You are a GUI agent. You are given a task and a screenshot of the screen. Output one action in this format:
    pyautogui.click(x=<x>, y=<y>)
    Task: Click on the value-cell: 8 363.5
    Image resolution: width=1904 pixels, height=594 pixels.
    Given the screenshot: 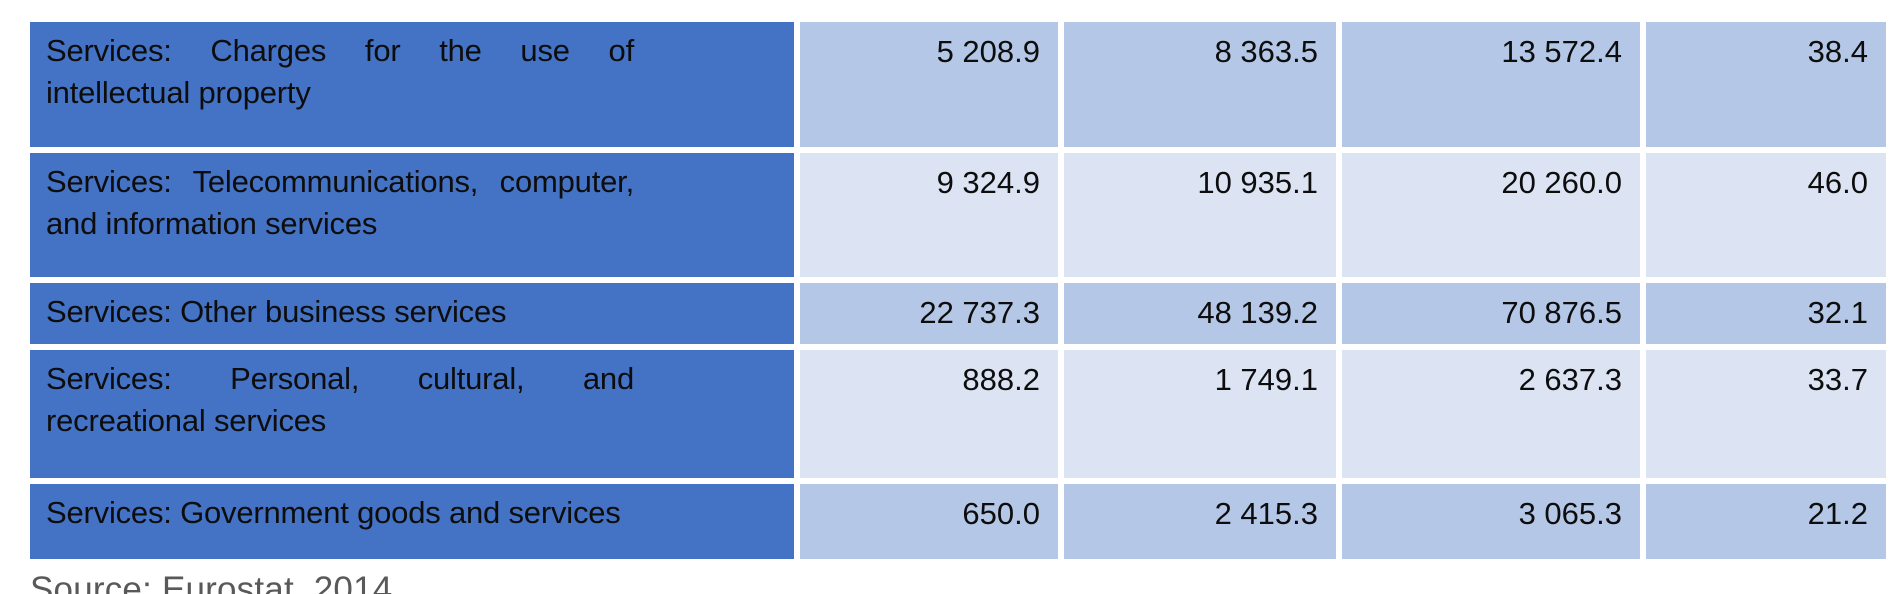 What is the action you would take?
    pyautogui.click(x=1200, y=84)
    